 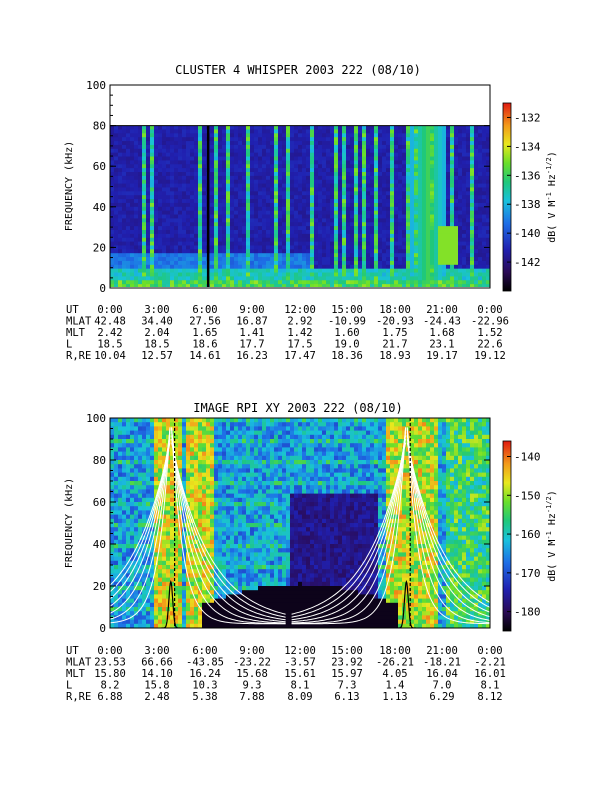 I want to click on colorbar-bottom: -140 -150 -160 -170 -180 dB( V M-1 Hz-1/2), so click(x=530, y=536).